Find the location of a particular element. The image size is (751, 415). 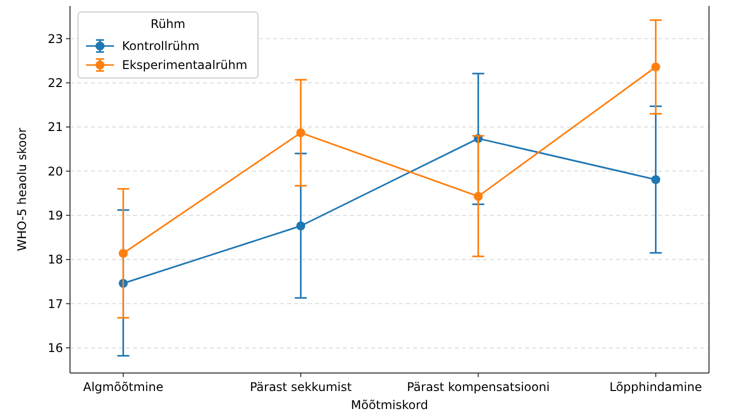

y-tick-label: 20 is located at coordinates (55, 171).